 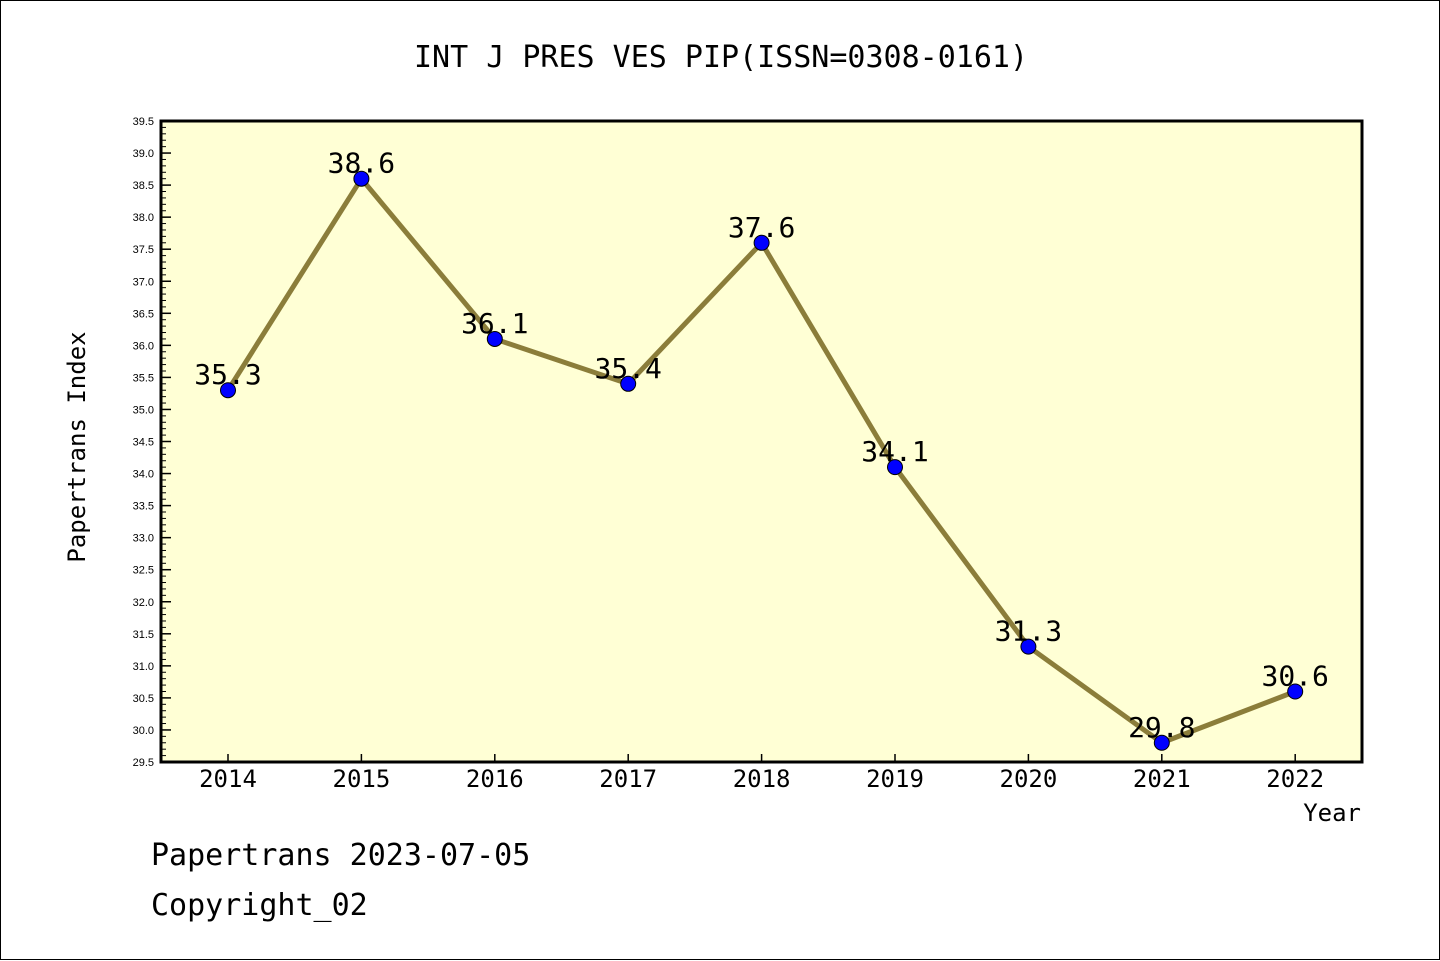 What do you see at coordinates (362, 779) in the screenshot?
I see `x-tick-label: 2015` at bounding box center [362, 779].